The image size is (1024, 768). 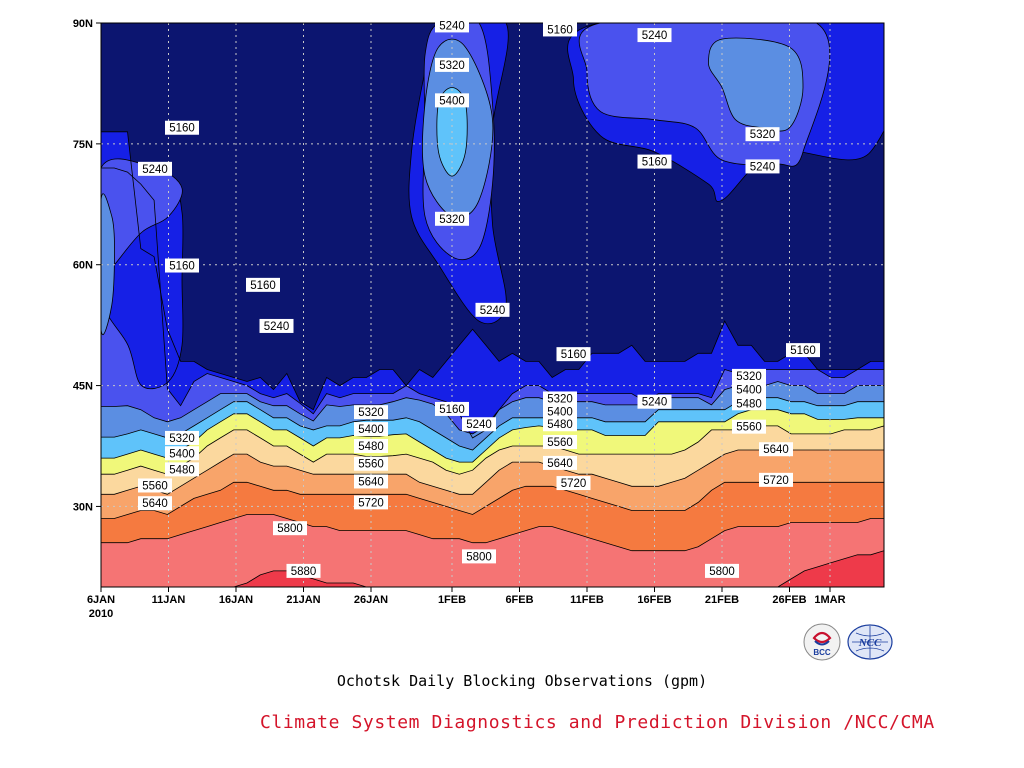 What do you see at coordinates (236, 600) in the screenshot?
I see `x-tick-label: 16JAN` at bounding box center [236, 600].